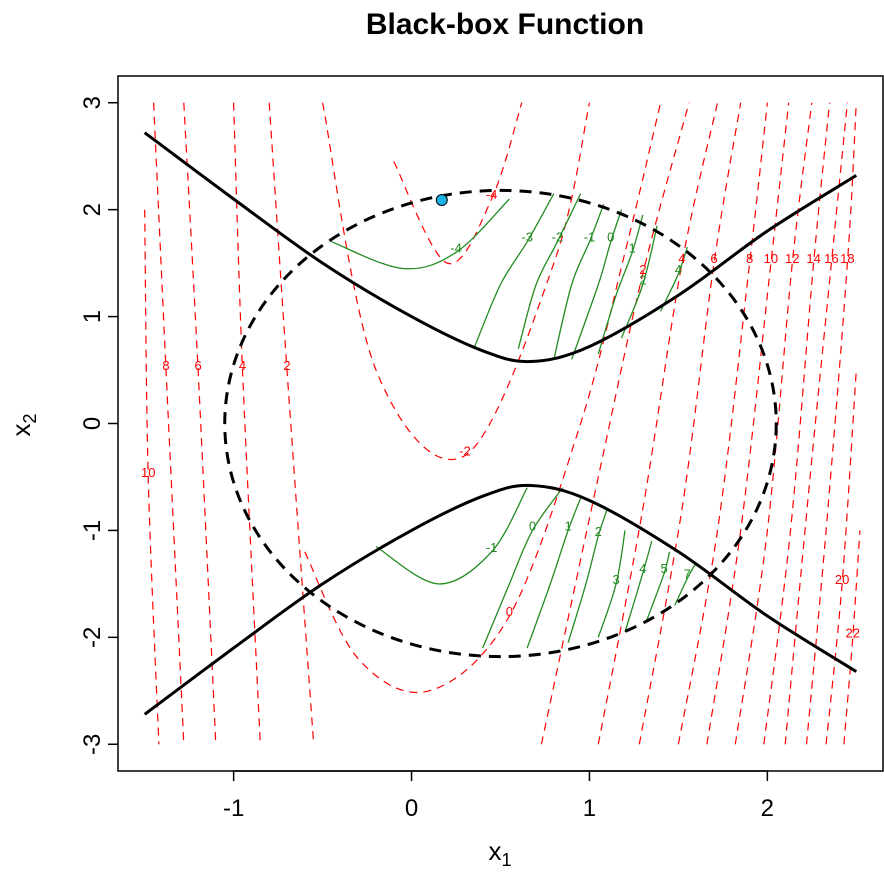 This screenshot has height=879, width=884. I want to click on y-tick-label: -1, so click(92, 530).